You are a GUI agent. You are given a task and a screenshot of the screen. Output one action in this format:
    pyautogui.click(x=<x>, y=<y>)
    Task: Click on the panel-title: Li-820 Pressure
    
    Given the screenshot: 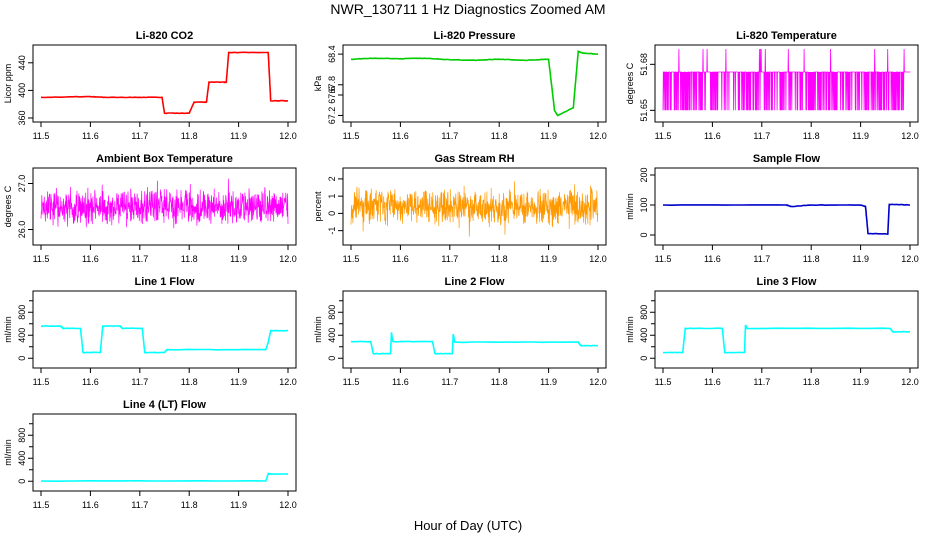 What is the action you would take?
    pyautogui.click(x=475, y=36)
    